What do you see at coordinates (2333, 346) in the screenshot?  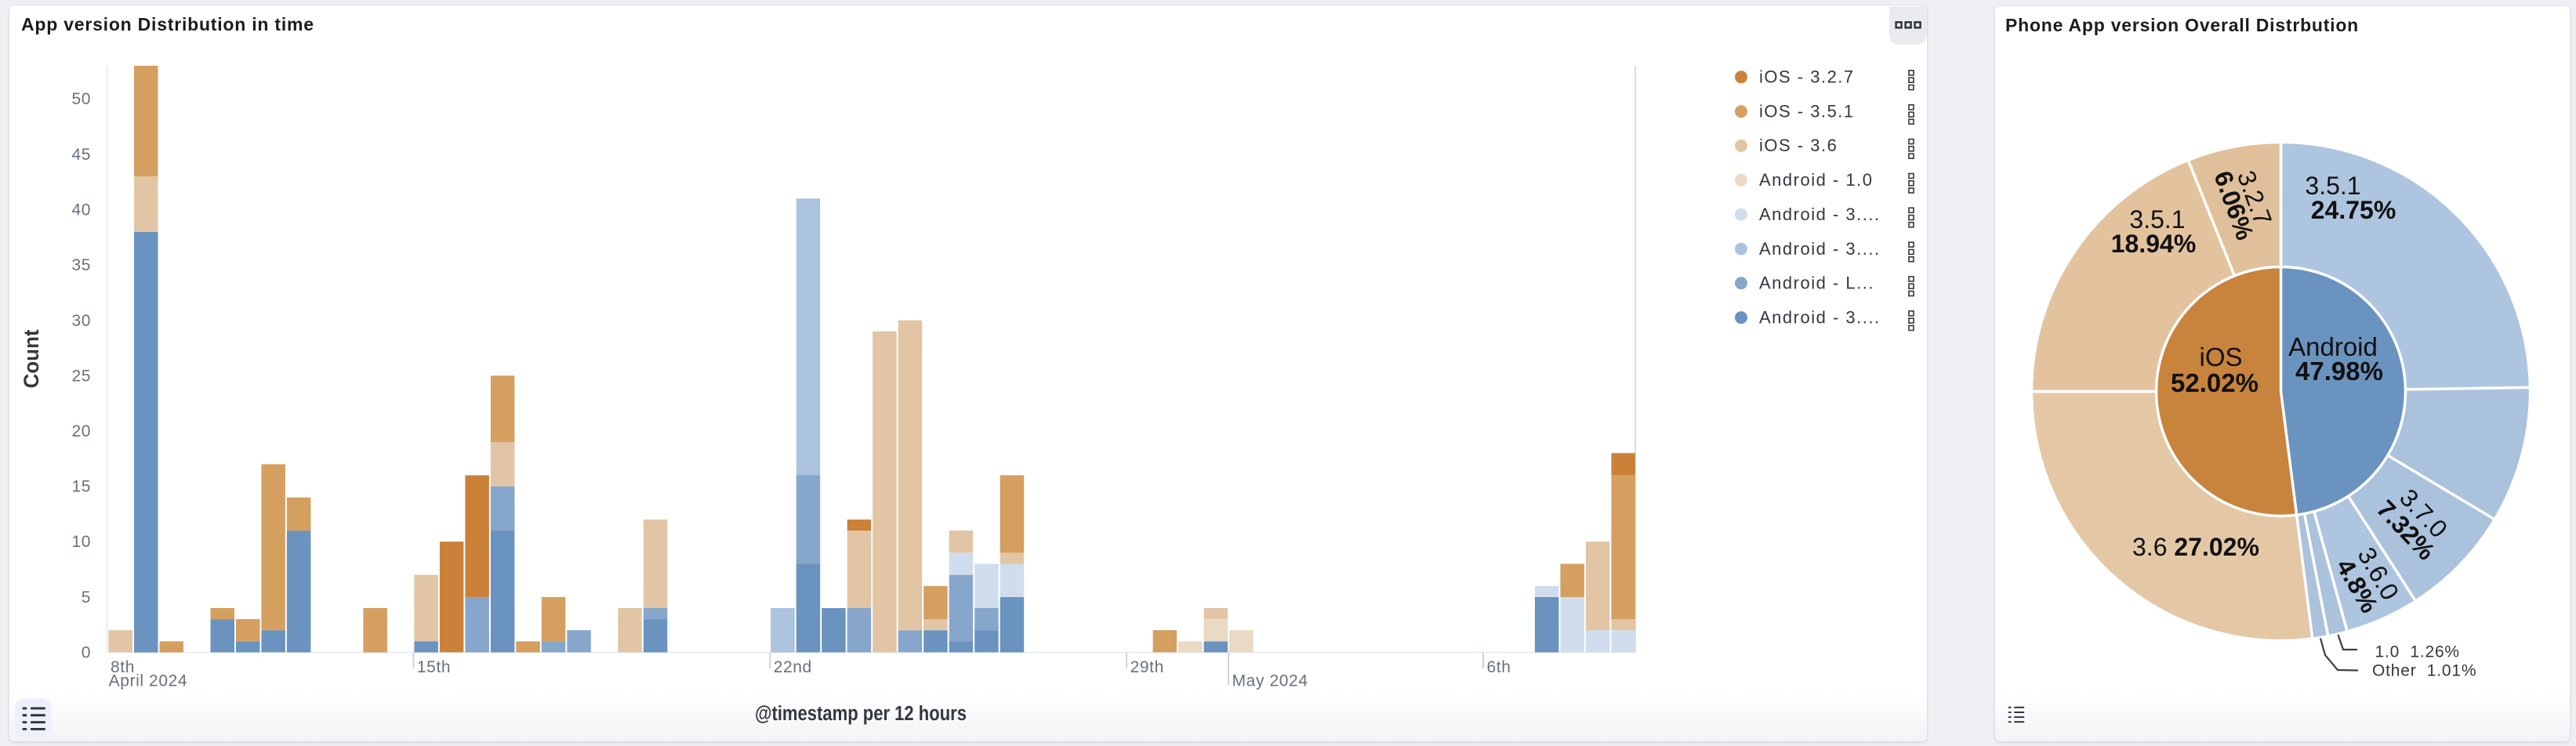 I see `svg-text: Android` at bounding box center [2333, 346].